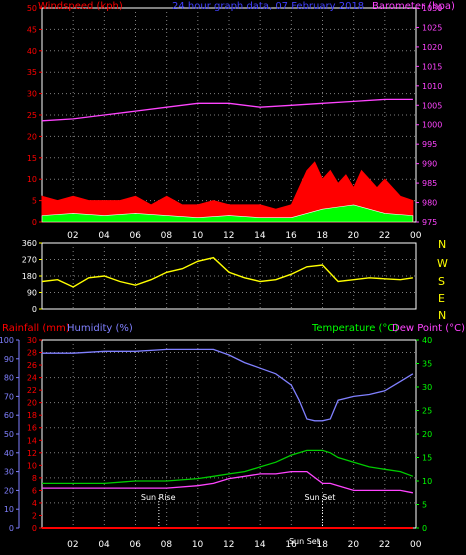 The height and width of the screenshot is (555, 466). What do you see at coordinates (32, 440) in the screenshot?
I see `rain-y-tick-label: 14` at bounding box center [32, 440].